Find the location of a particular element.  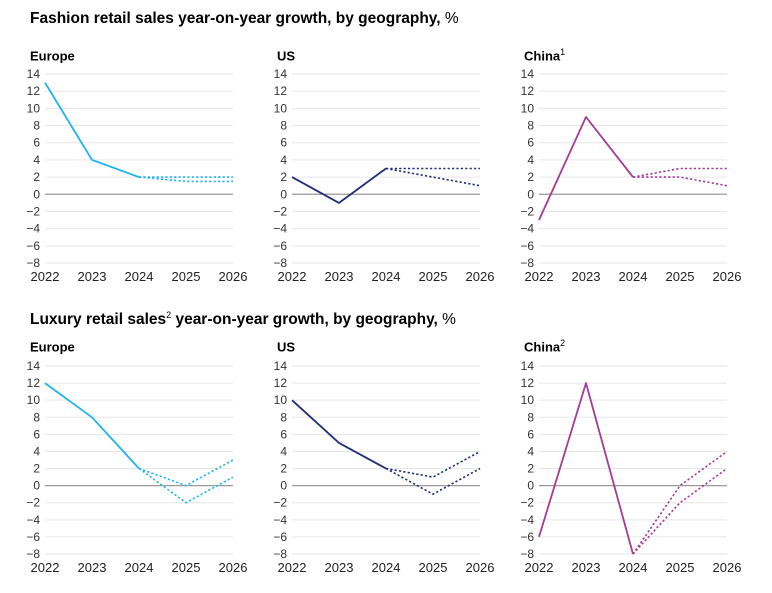

panel-title-luxury-china: China2 is located at coordinates (544, 346).